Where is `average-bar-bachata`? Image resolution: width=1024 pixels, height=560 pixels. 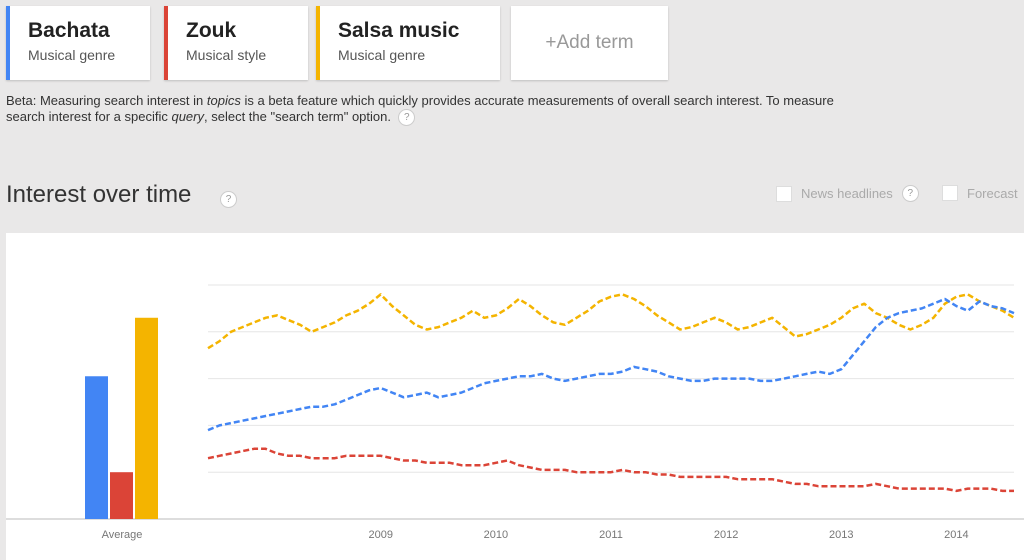 average-bar-bachata is located at coordinates (96, 447).